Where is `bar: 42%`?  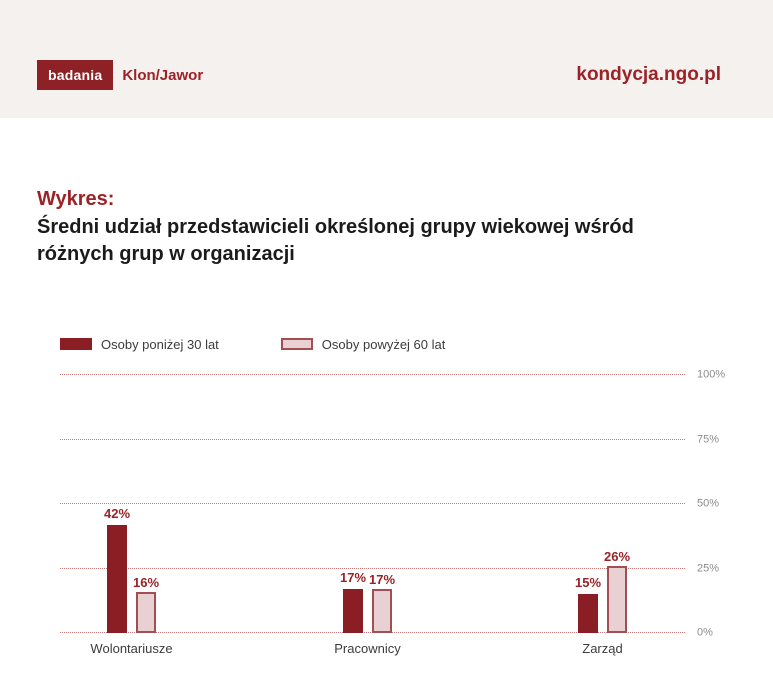
bar: 42% is located at coordinates (117, 569).